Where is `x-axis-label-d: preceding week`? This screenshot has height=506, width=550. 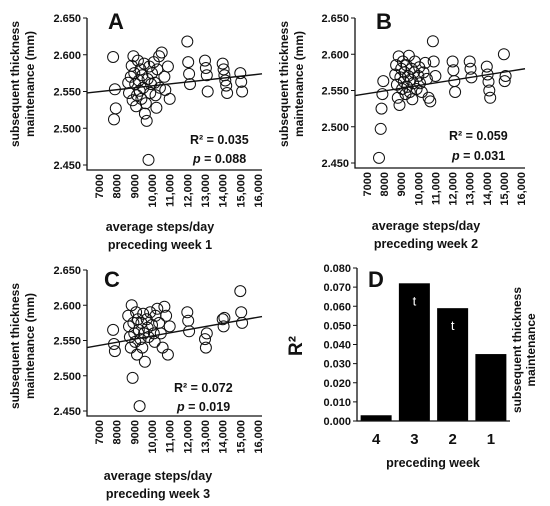
x-axis-label-d: preceding week is located at coordinates (433, 463).